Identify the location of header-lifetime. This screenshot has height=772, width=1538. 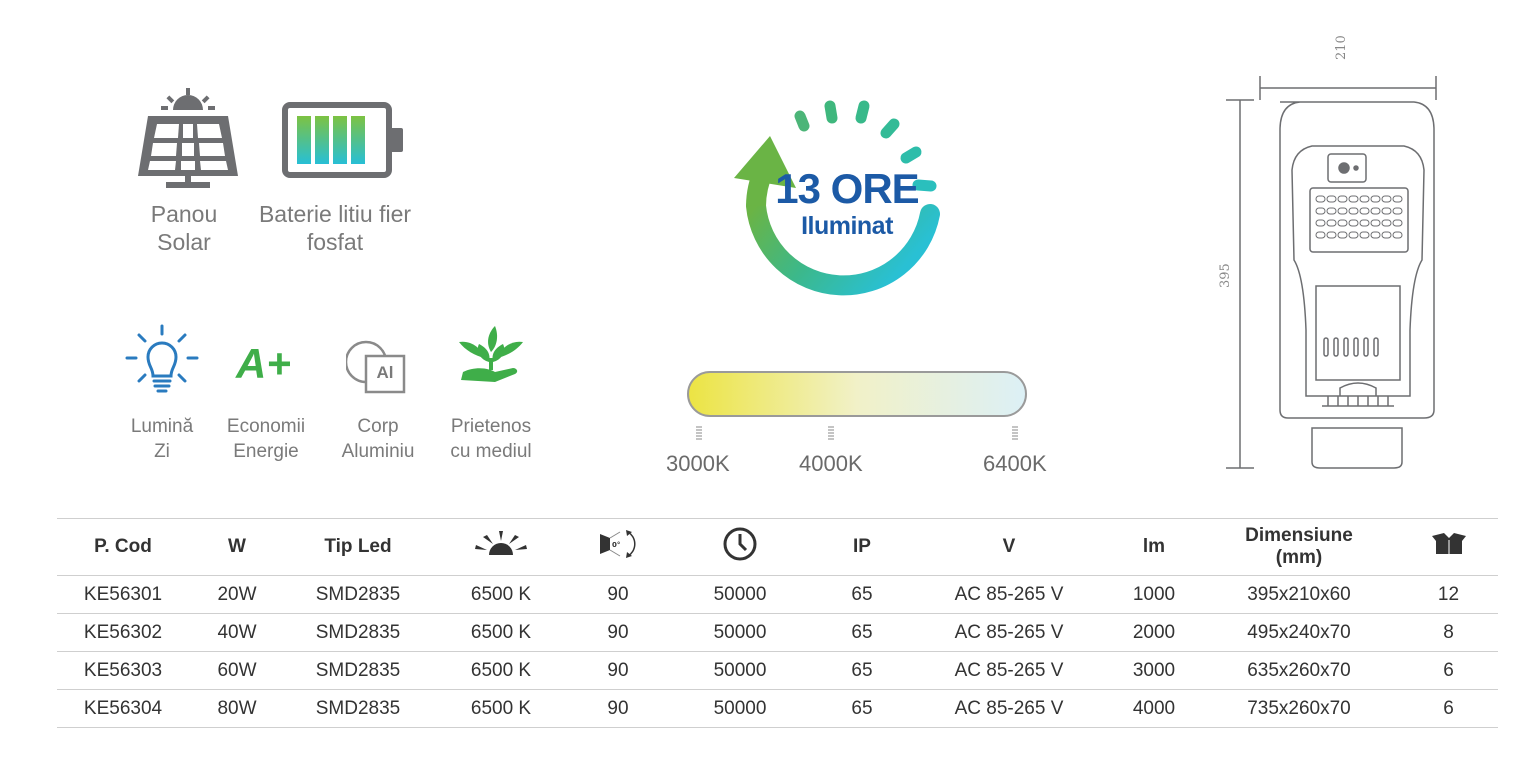
(740, 547).